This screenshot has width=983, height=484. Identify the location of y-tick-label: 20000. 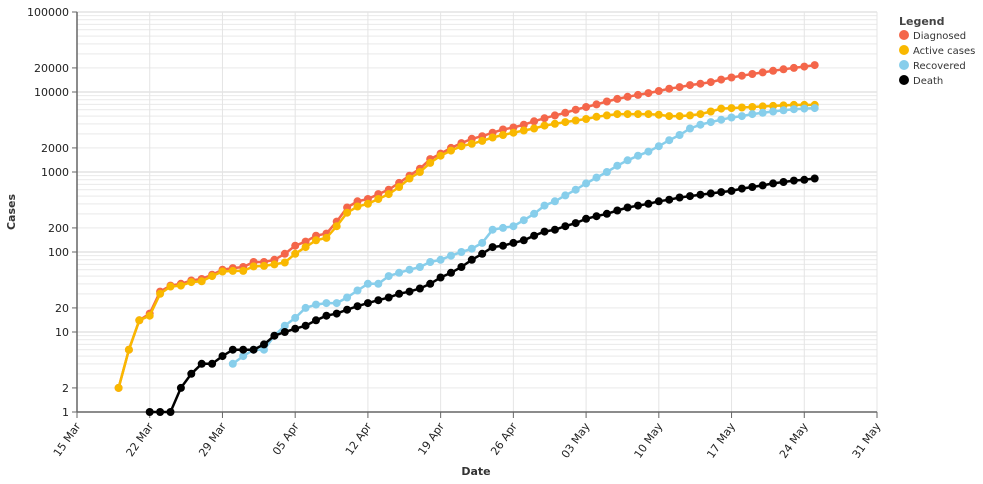
(51, 68).